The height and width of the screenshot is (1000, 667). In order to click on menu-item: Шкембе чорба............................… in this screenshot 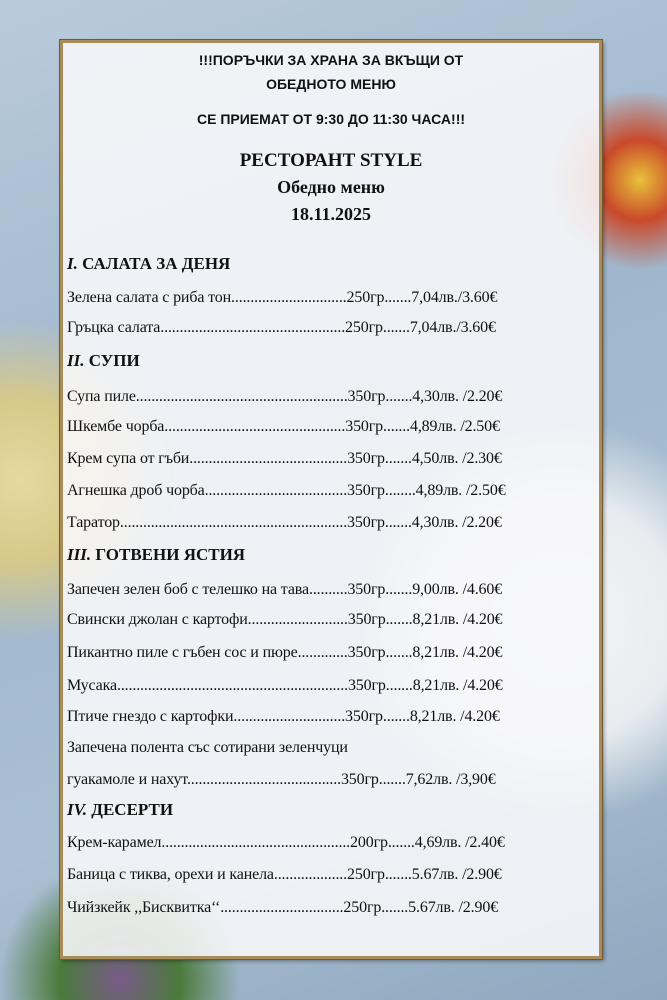, I will do `click(283, 426)`.